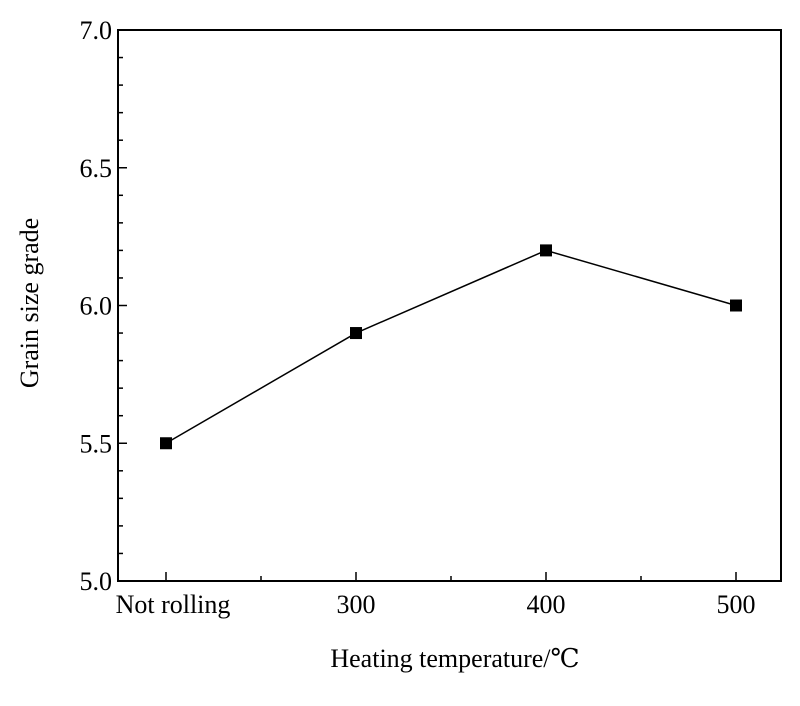  Describe the element at coordinates (454, 658) in the screenshot. I see `x-axis-title: Heating temperature/℃` at that location.